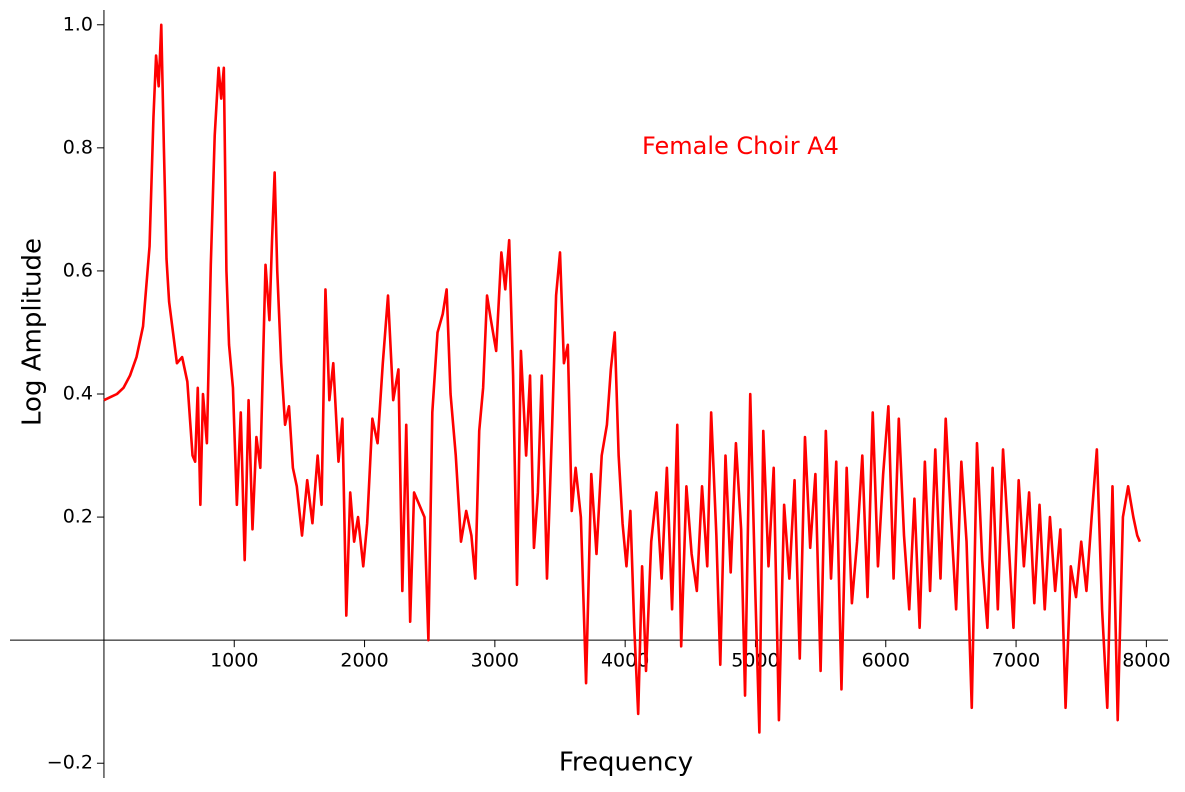  Describe the element at coordinates (886, 661) in the screenshot. I see `x-tick-label: 6000` at that location.